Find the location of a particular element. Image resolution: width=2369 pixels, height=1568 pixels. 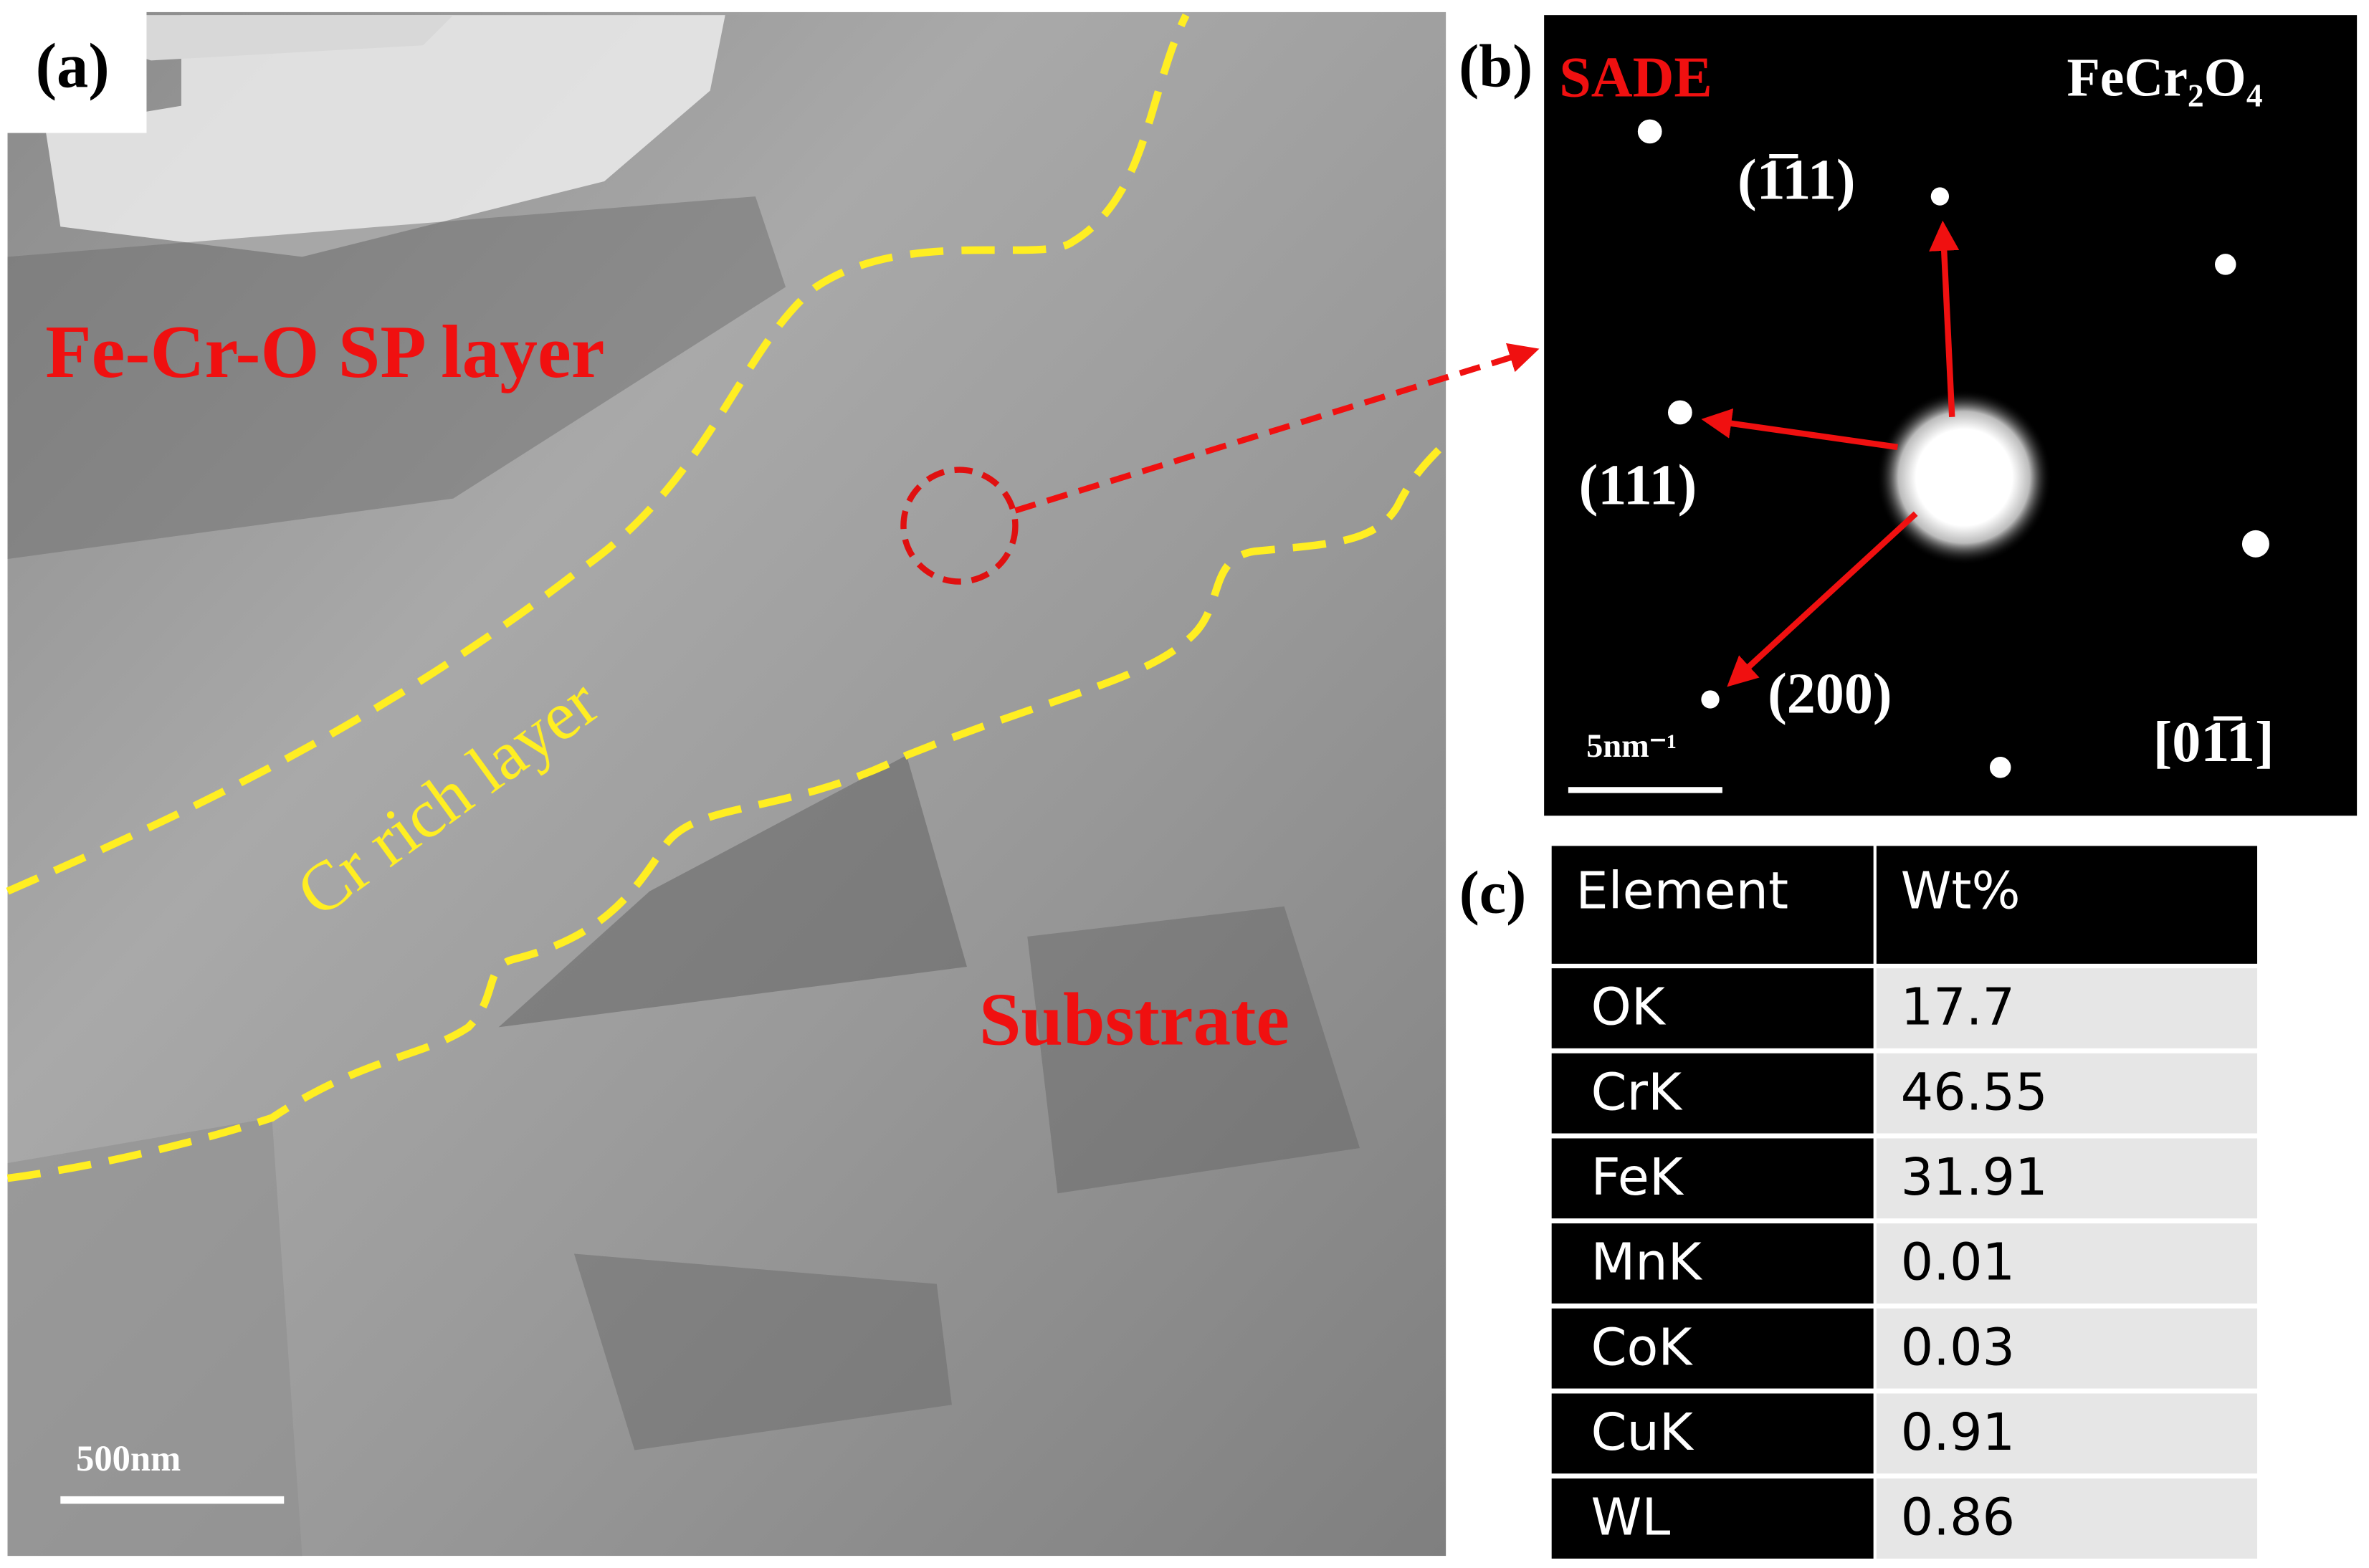

panel-title: SADE is located at coordinates (1635, 77).